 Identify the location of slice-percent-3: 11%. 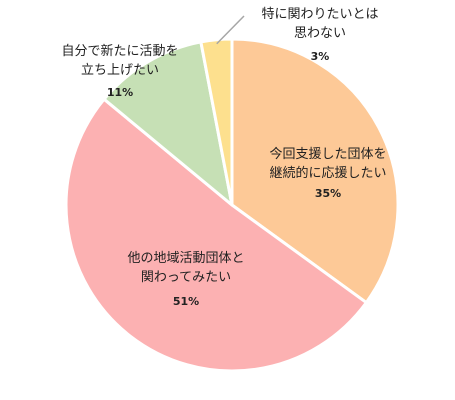
(120, 92).